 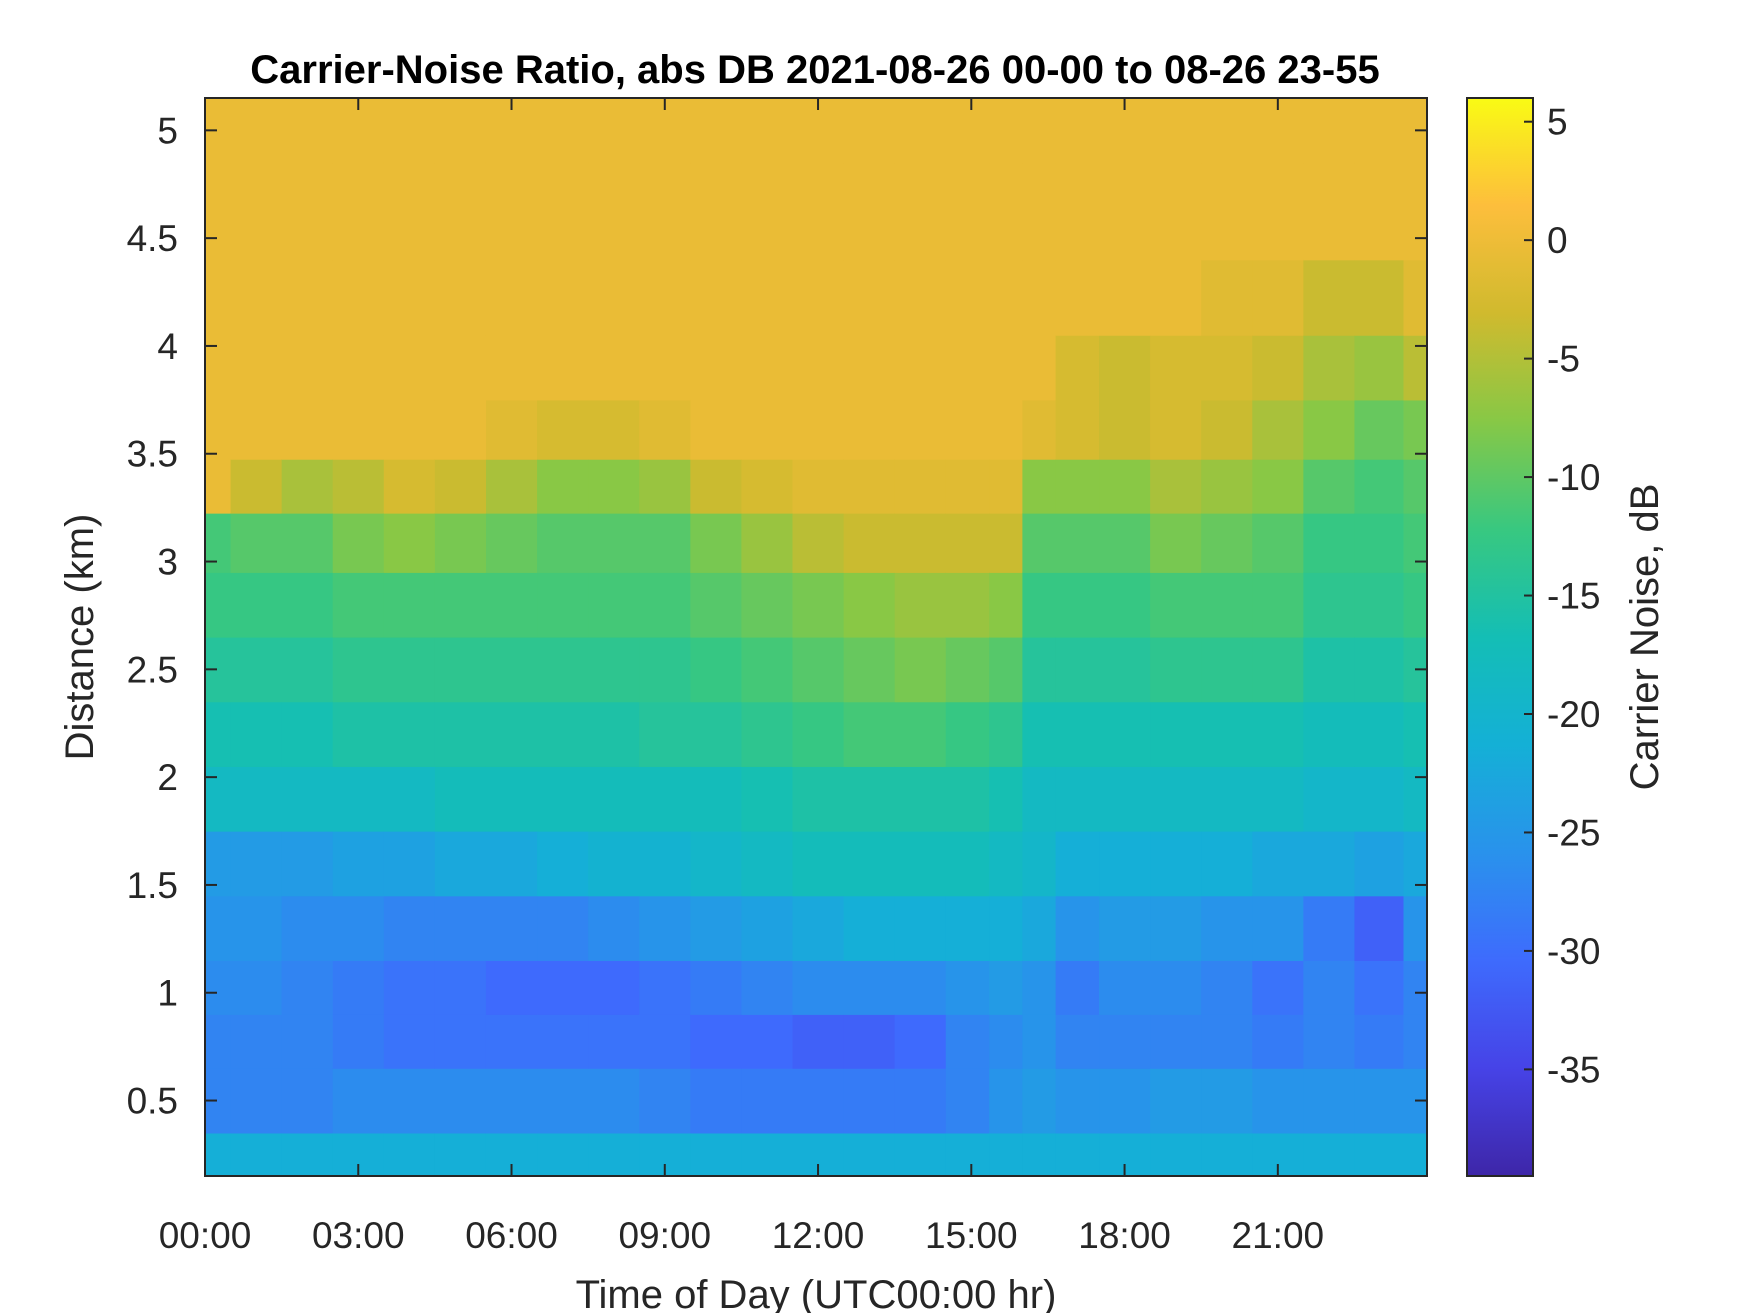 What do you see at coordinates (152, 885) in the screenshot?
I see `y-tick-label: 1.5` at bounding box center [152, 885].